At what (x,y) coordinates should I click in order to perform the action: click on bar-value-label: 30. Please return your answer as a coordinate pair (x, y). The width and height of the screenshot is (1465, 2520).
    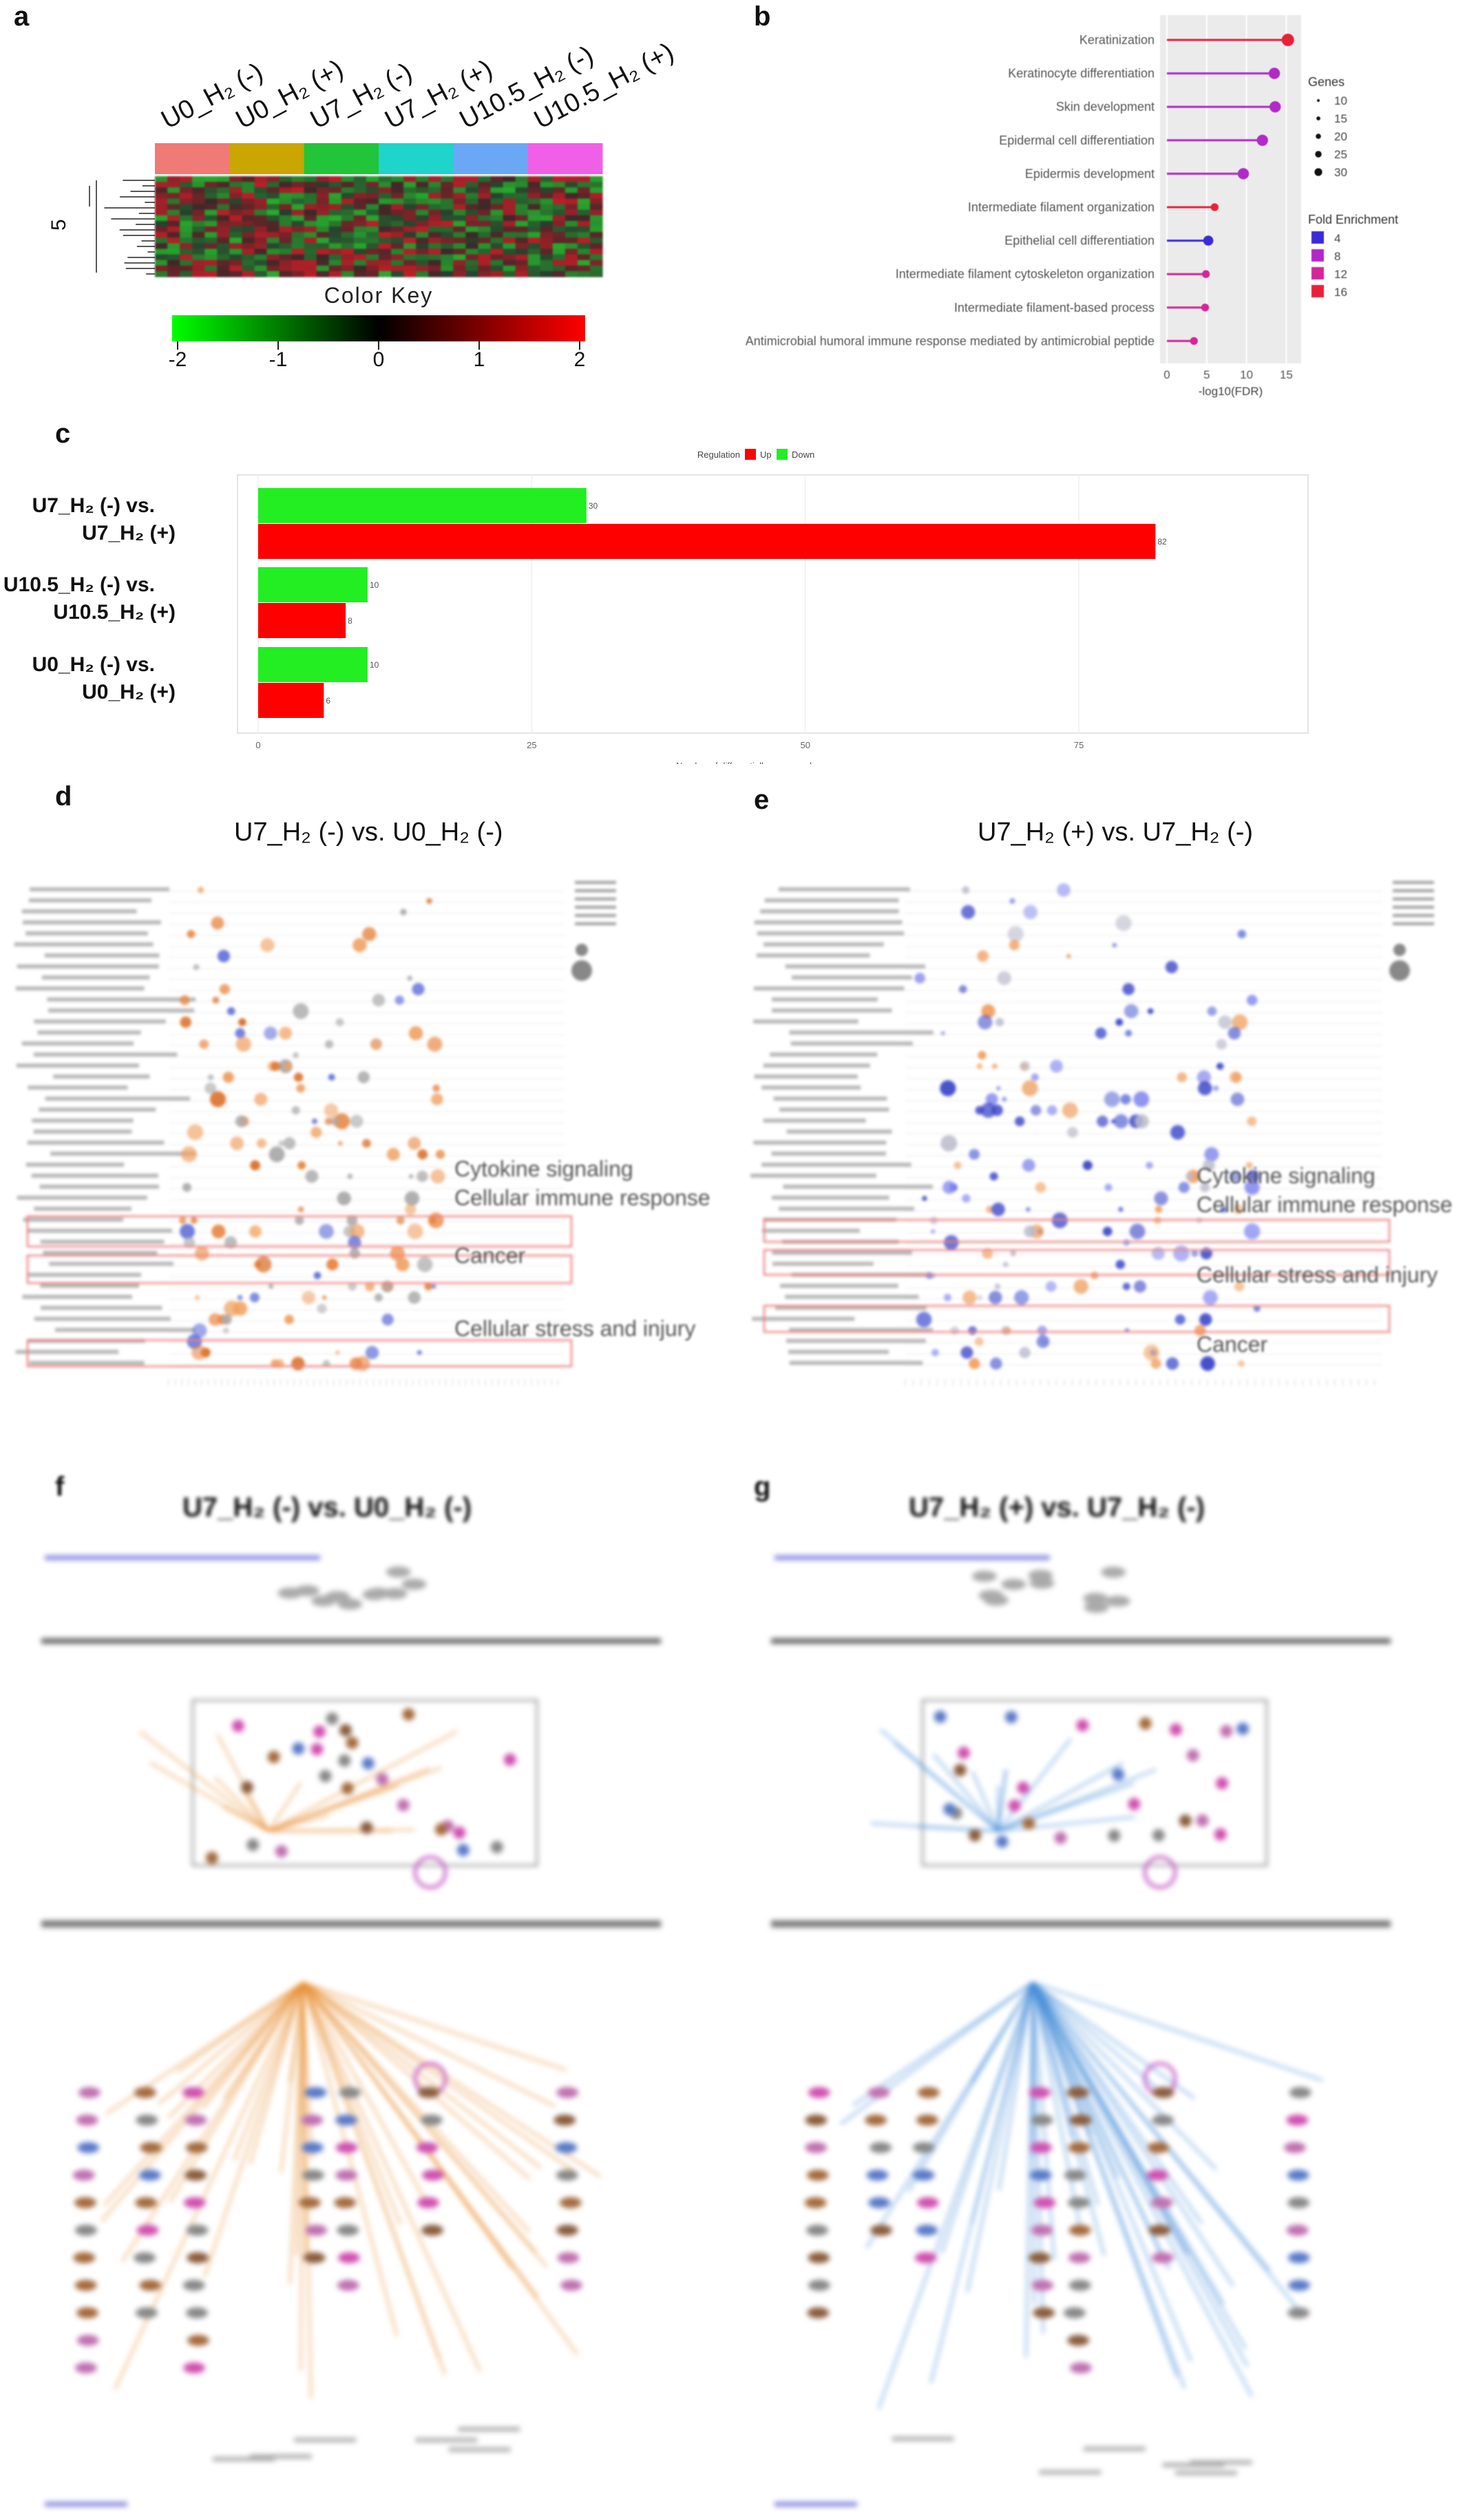
    Looking at the image, I should click on (593, 506).